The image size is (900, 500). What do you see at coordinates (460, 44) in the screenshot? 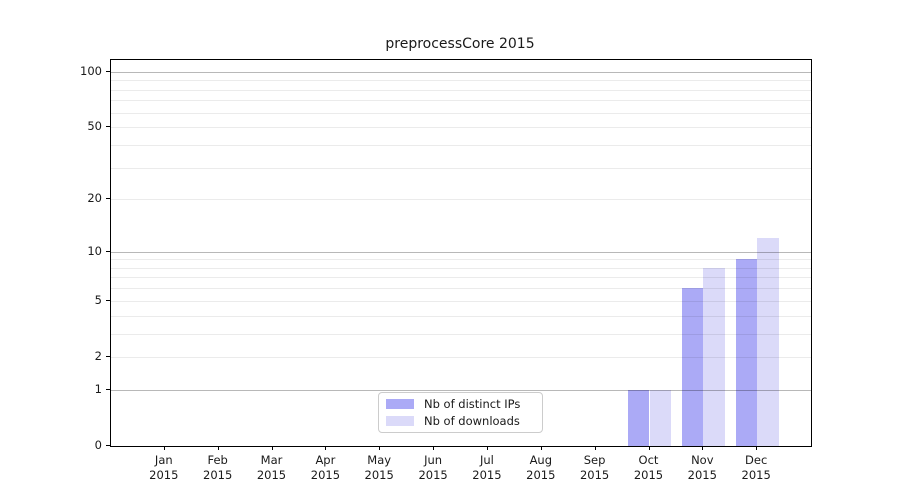
I see `chart-title: preprocessCore 2015` at bounding box center [460, 44].